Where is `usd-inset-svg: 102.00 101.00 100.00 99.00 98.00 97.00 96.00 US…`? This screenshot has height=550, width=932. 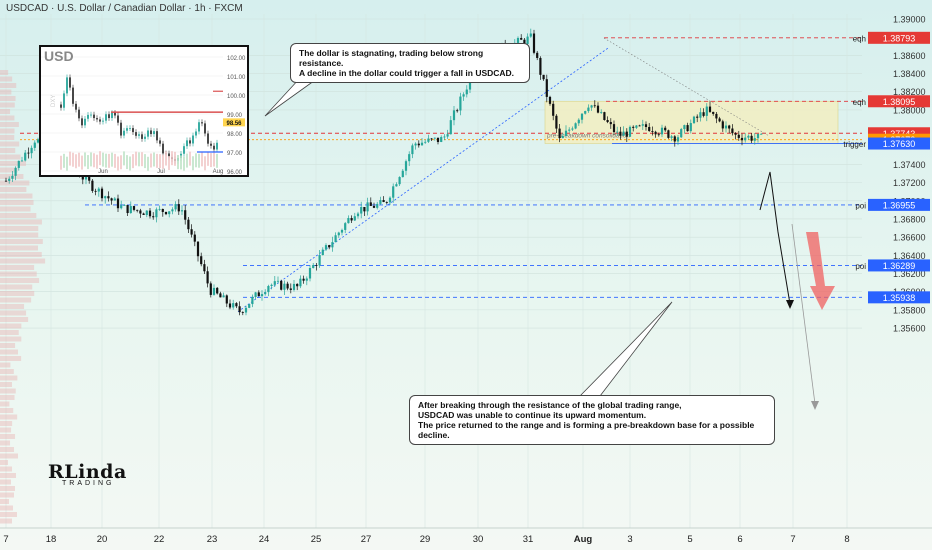
usd-inset-svg: 102.00 101.00 100.00 99.00 98.00 97.00 96.00 US… is located at coordinates (143, 111).